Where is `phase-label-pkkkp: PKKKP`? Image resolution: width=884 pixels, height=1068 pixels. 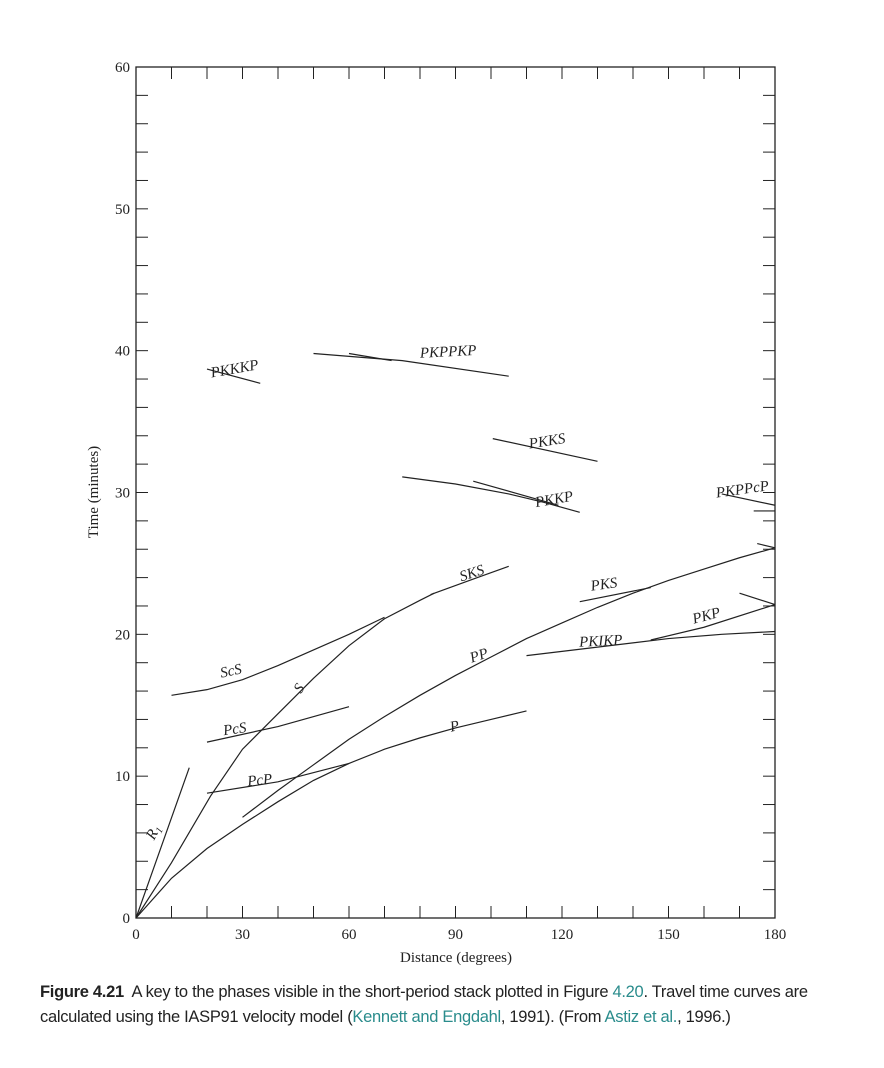
phase-label-pkkkp: PKKKP is located at coordinates (234, 369).